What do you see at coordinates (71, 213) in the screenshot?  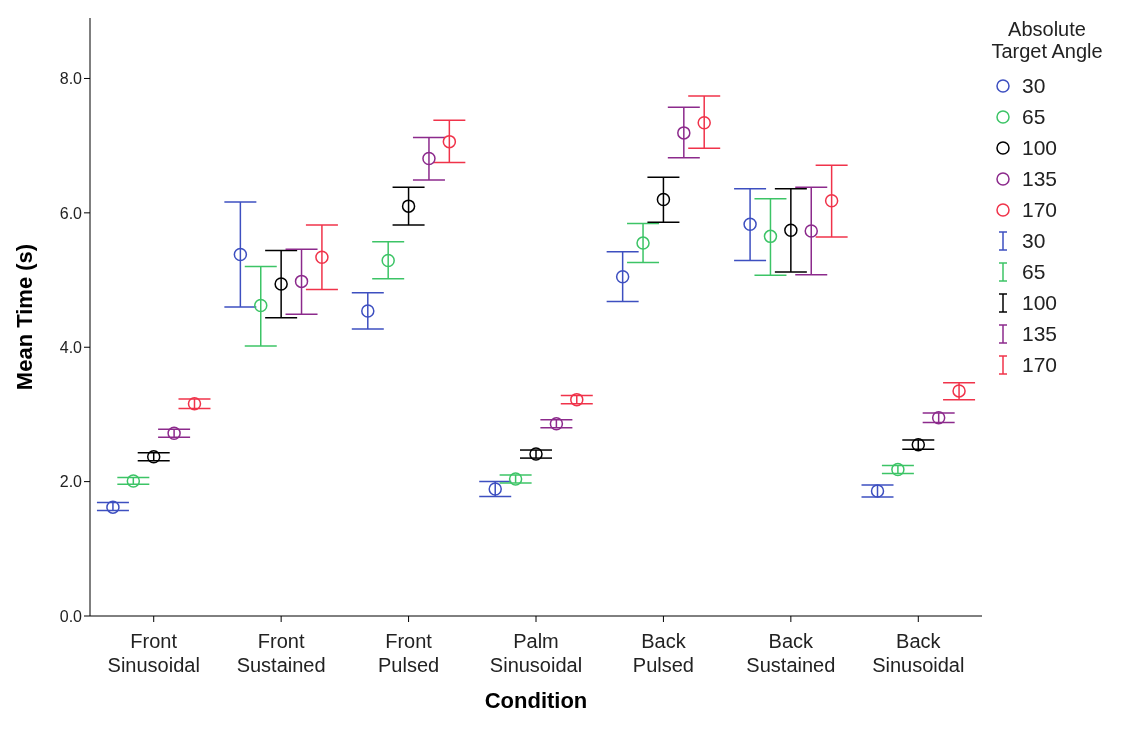 I see `y-tick-label: 6.0` at bounding box center [71, 213].